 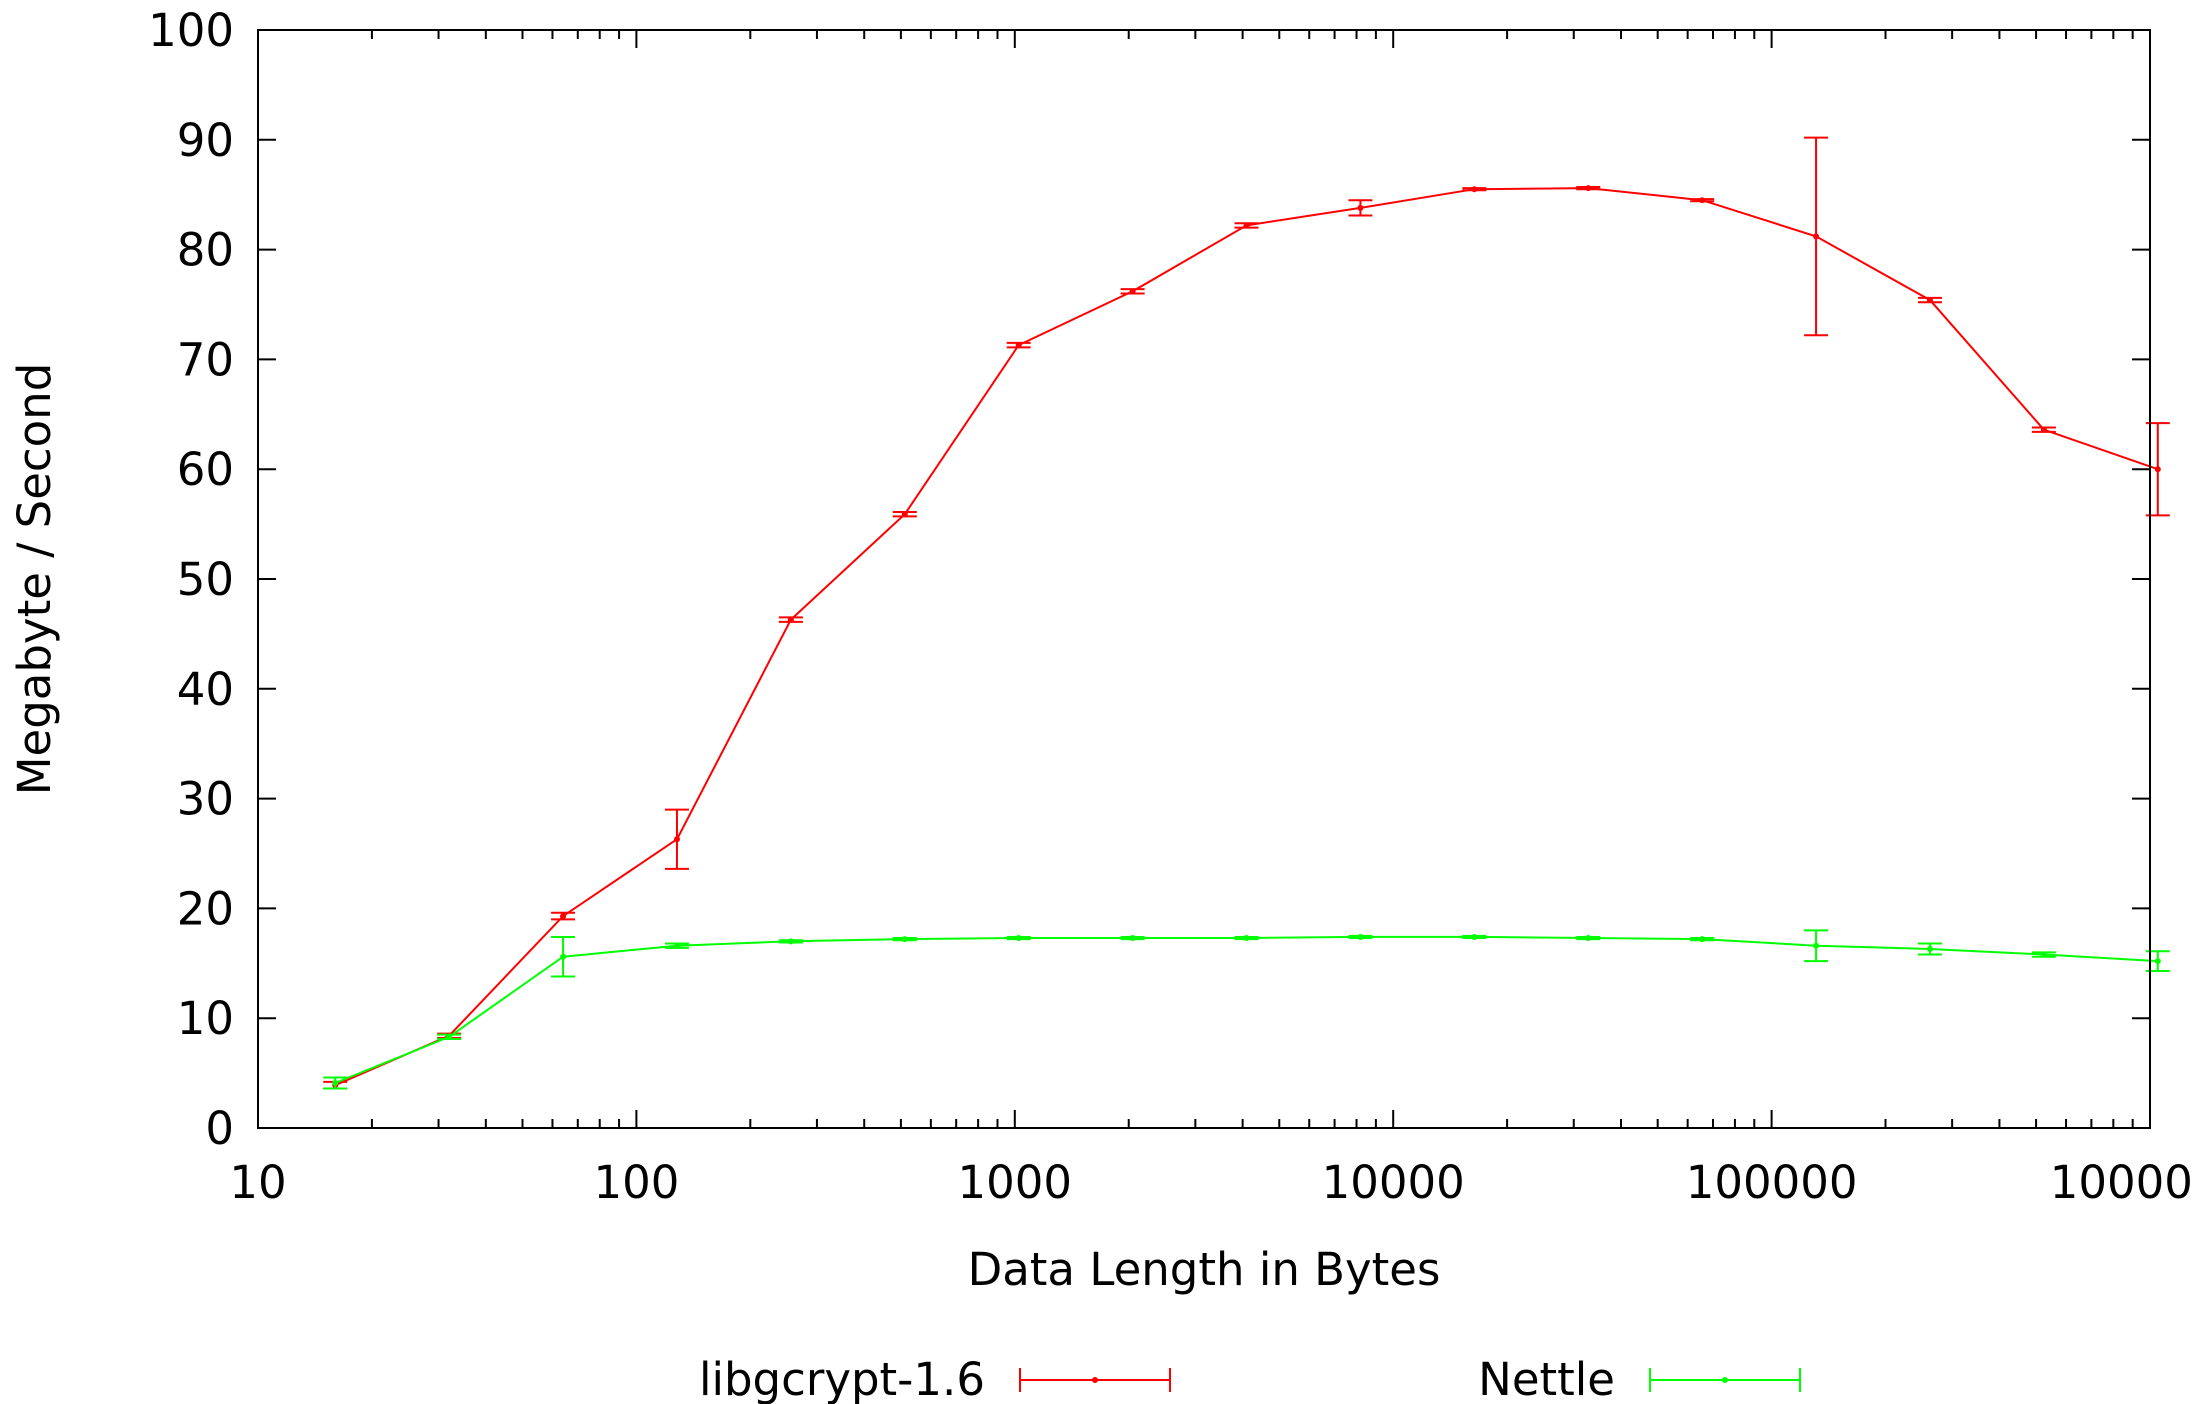 What do you see at coordinates (842, 1378) in the screenshot?
I see `legend-label: libgcrypt-1.6` at bounding box center [842, 1378].